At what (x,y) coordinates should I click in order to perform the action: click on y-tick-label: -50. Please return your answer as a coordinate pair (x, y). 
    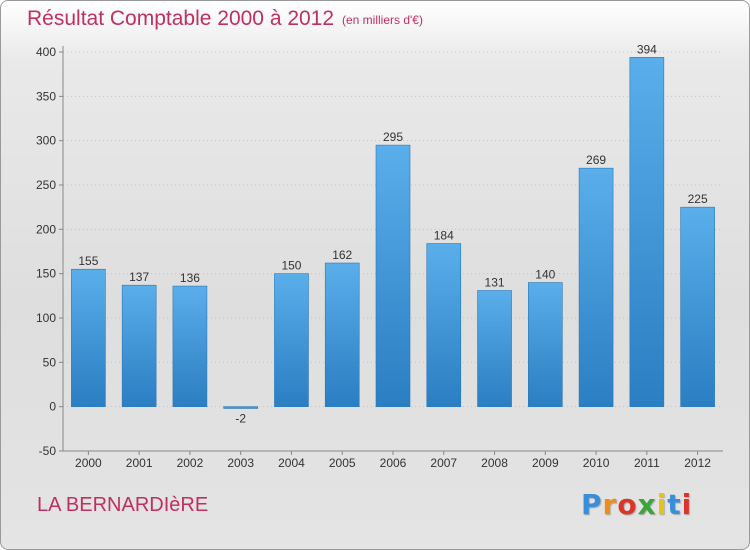
    Looking at the image, I should click on (48, 451).